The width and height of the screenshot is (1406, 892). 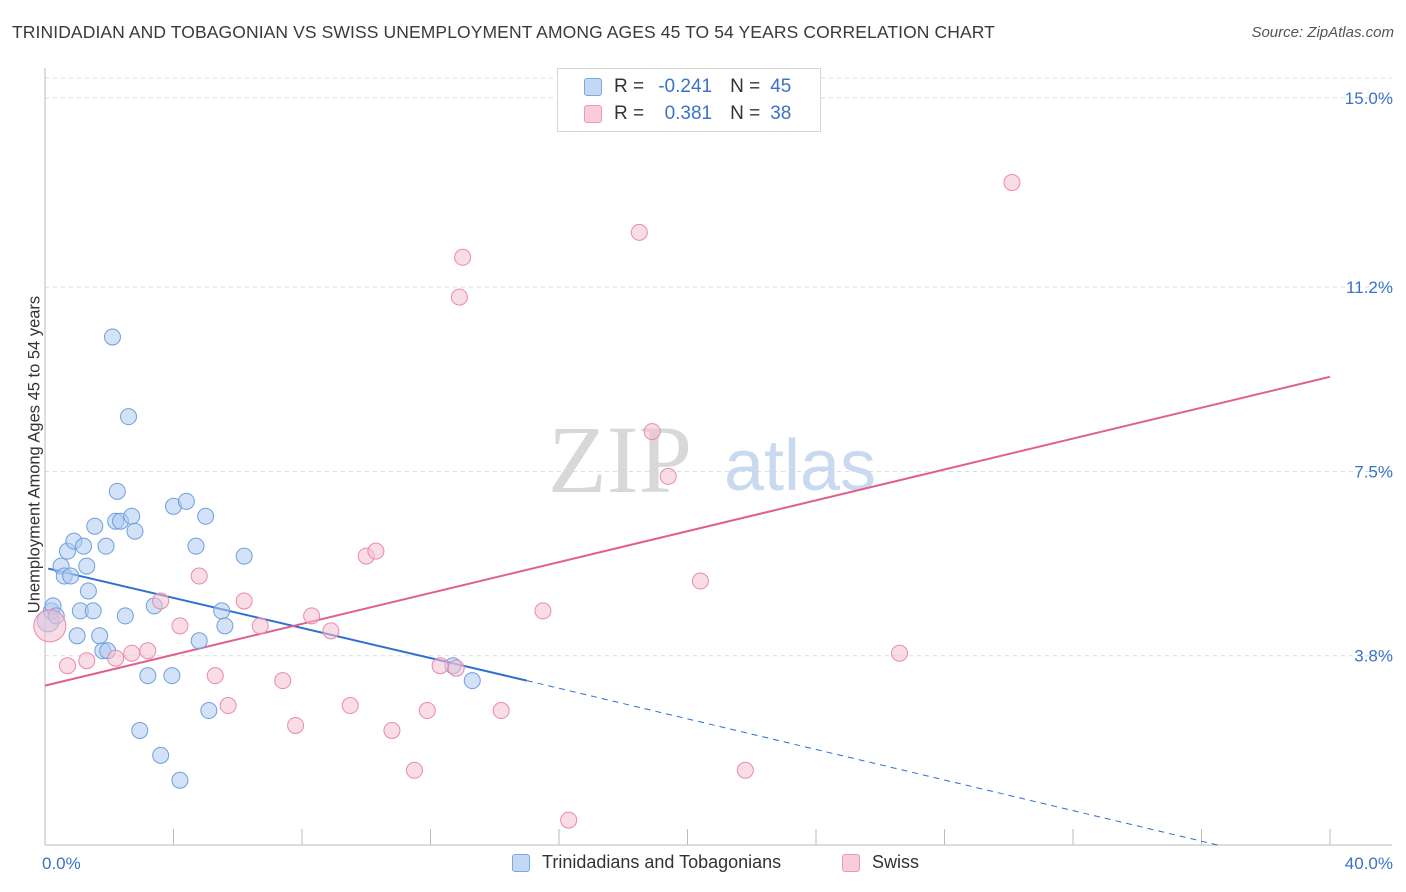 I want to click on y-tick-label: 15.0%, so click(x=1369, y=98).